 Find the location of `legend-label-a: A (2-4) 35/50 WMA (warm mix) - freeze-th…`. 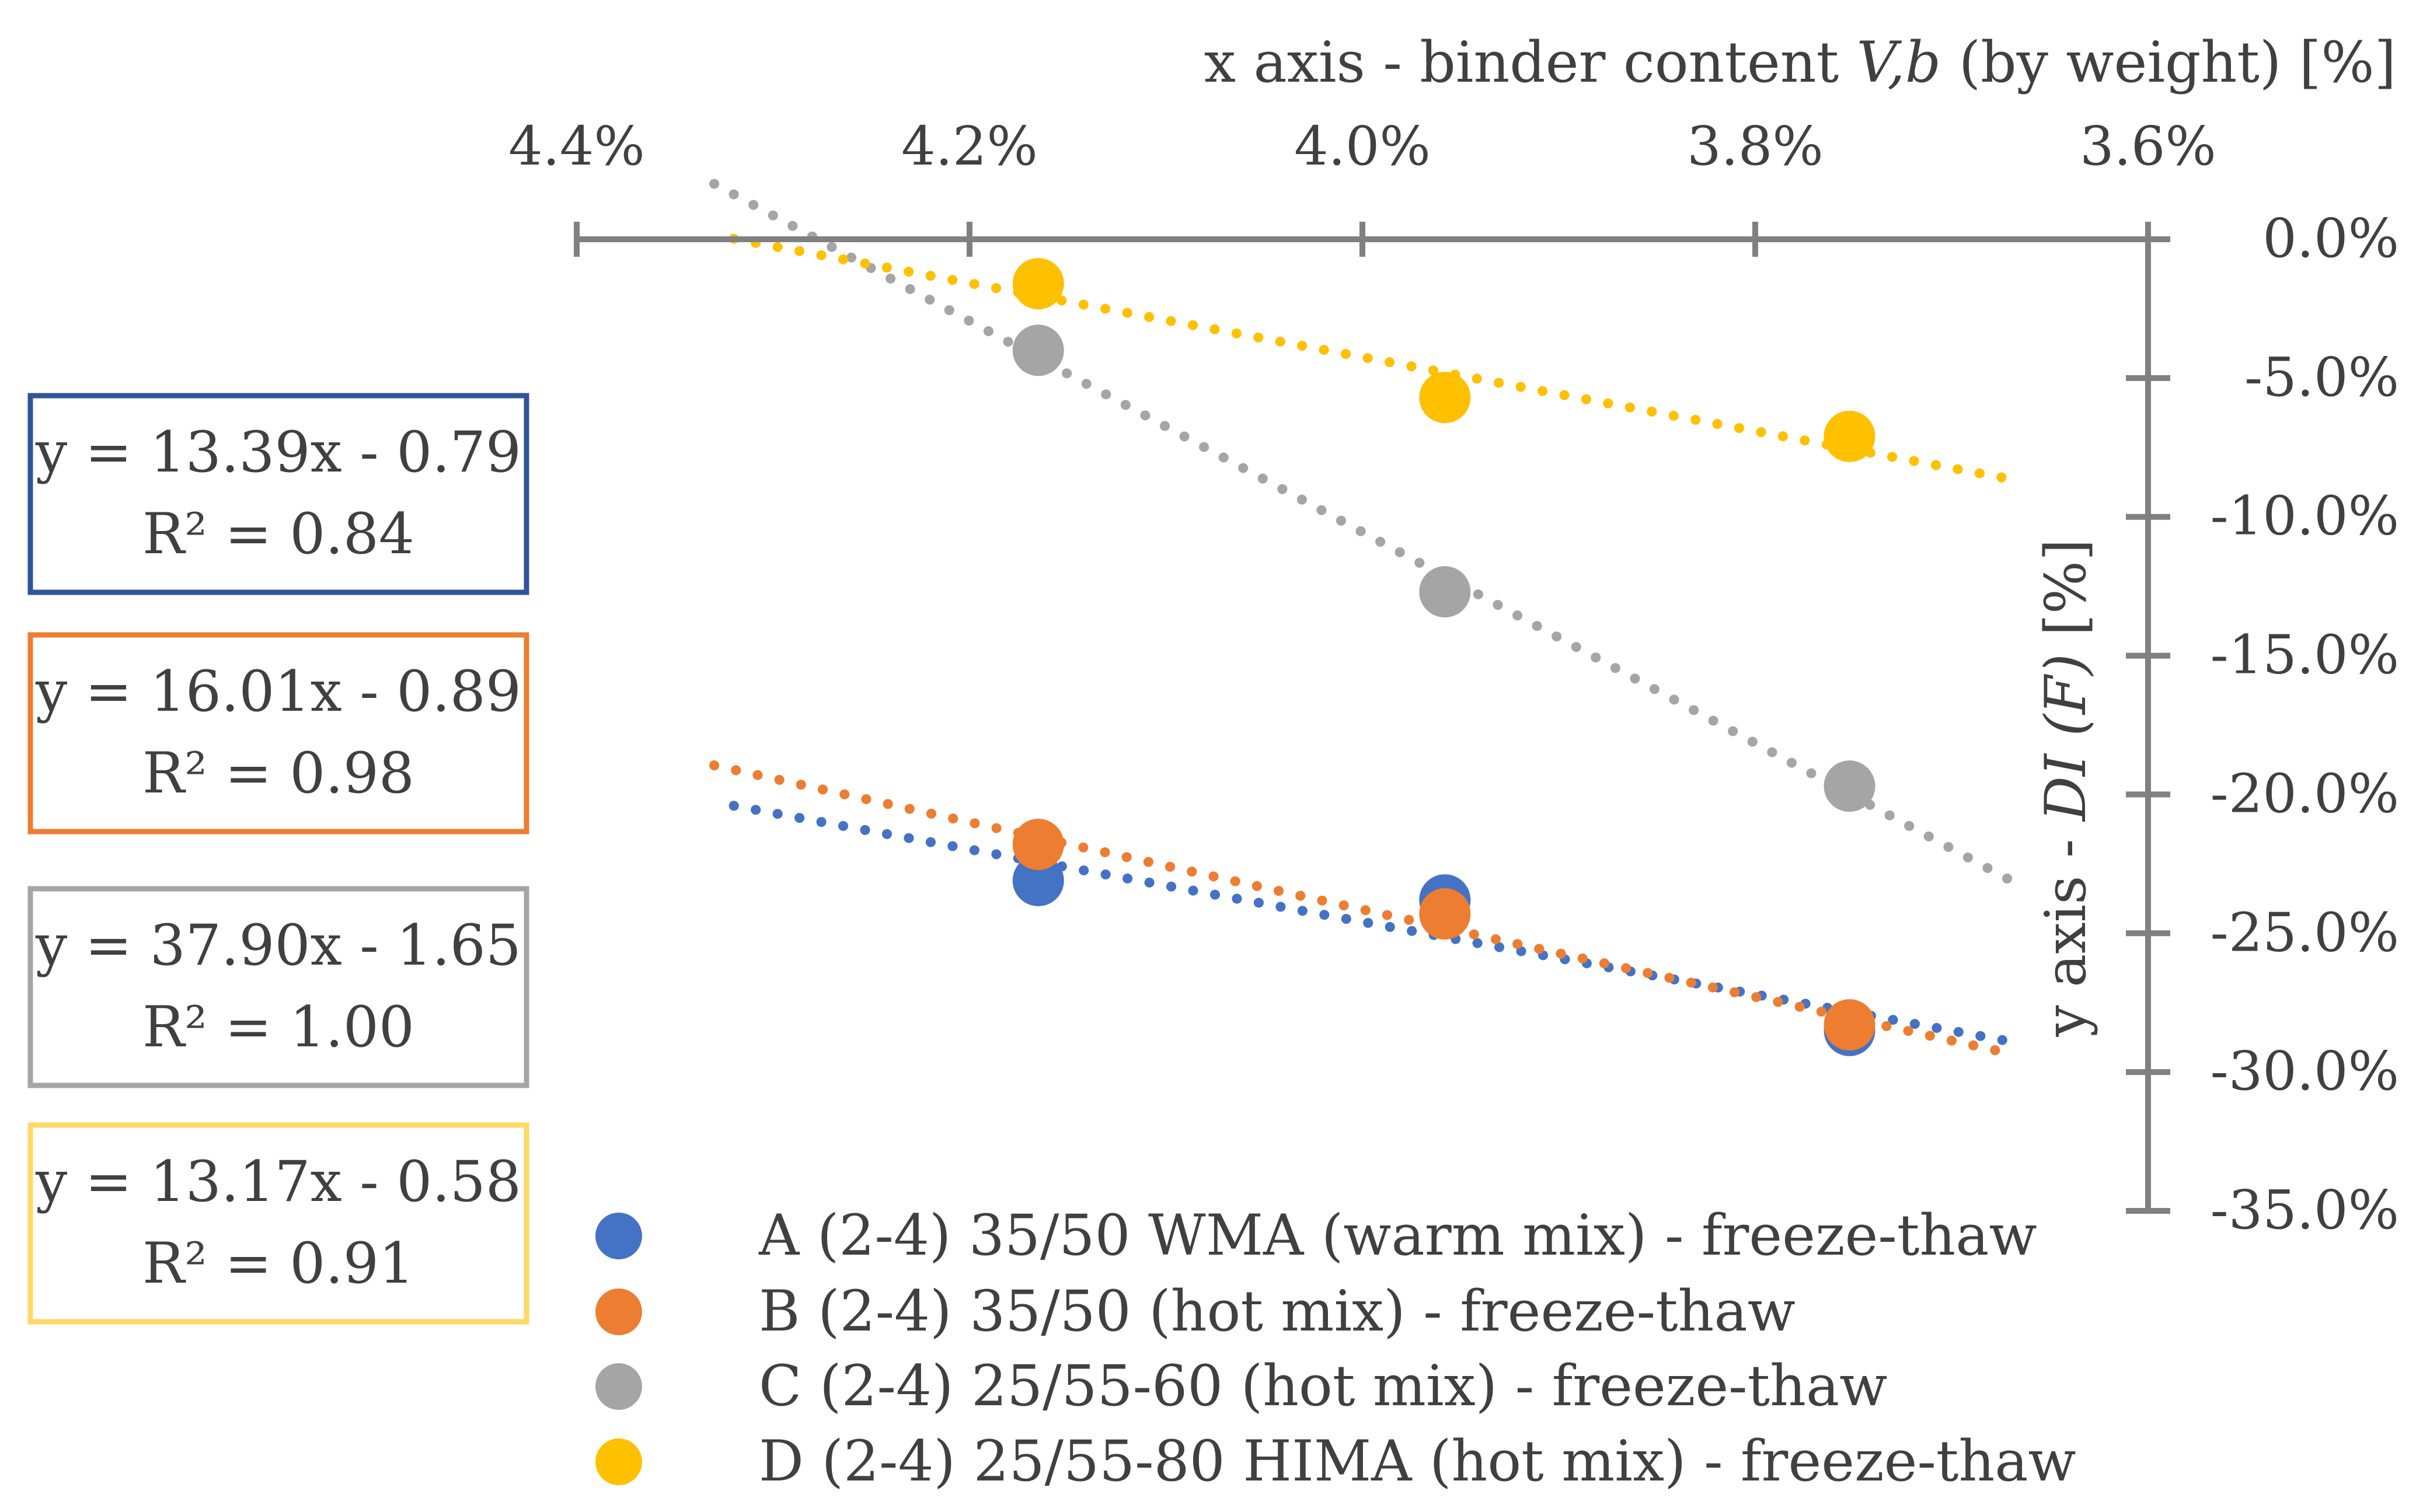

legend-label-a: A (2-4) 35/50 WMA (warm mix) - freeze-th… is located at coordinates (1397, 1236).